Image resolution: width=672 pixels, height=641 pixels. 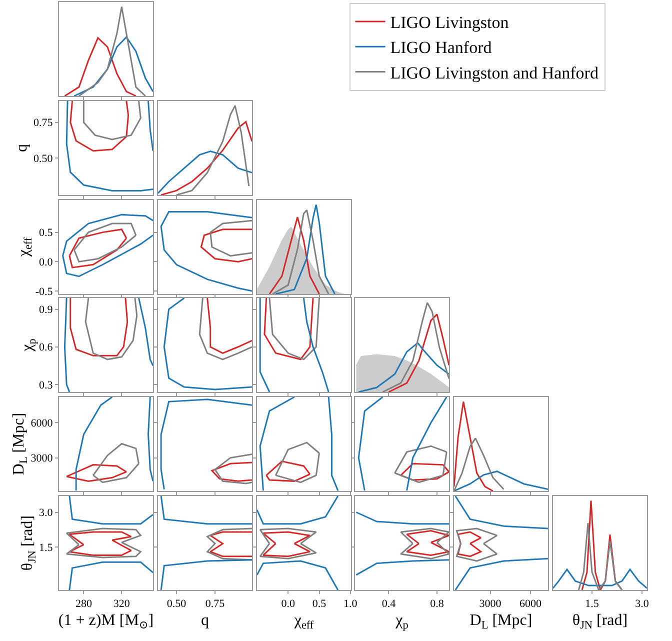 I want to click on y-tick-label: 0.6, so click(x=46, y=348).